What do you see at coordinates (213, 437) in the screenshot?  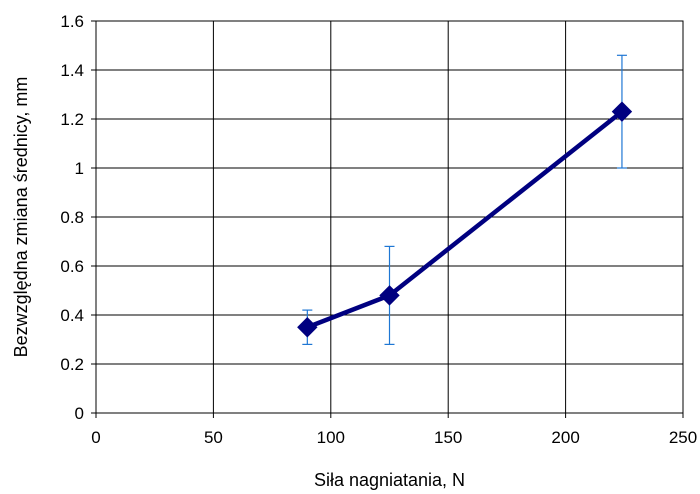 I see `x-tick-label: 50` at bounding box center [213, 437].